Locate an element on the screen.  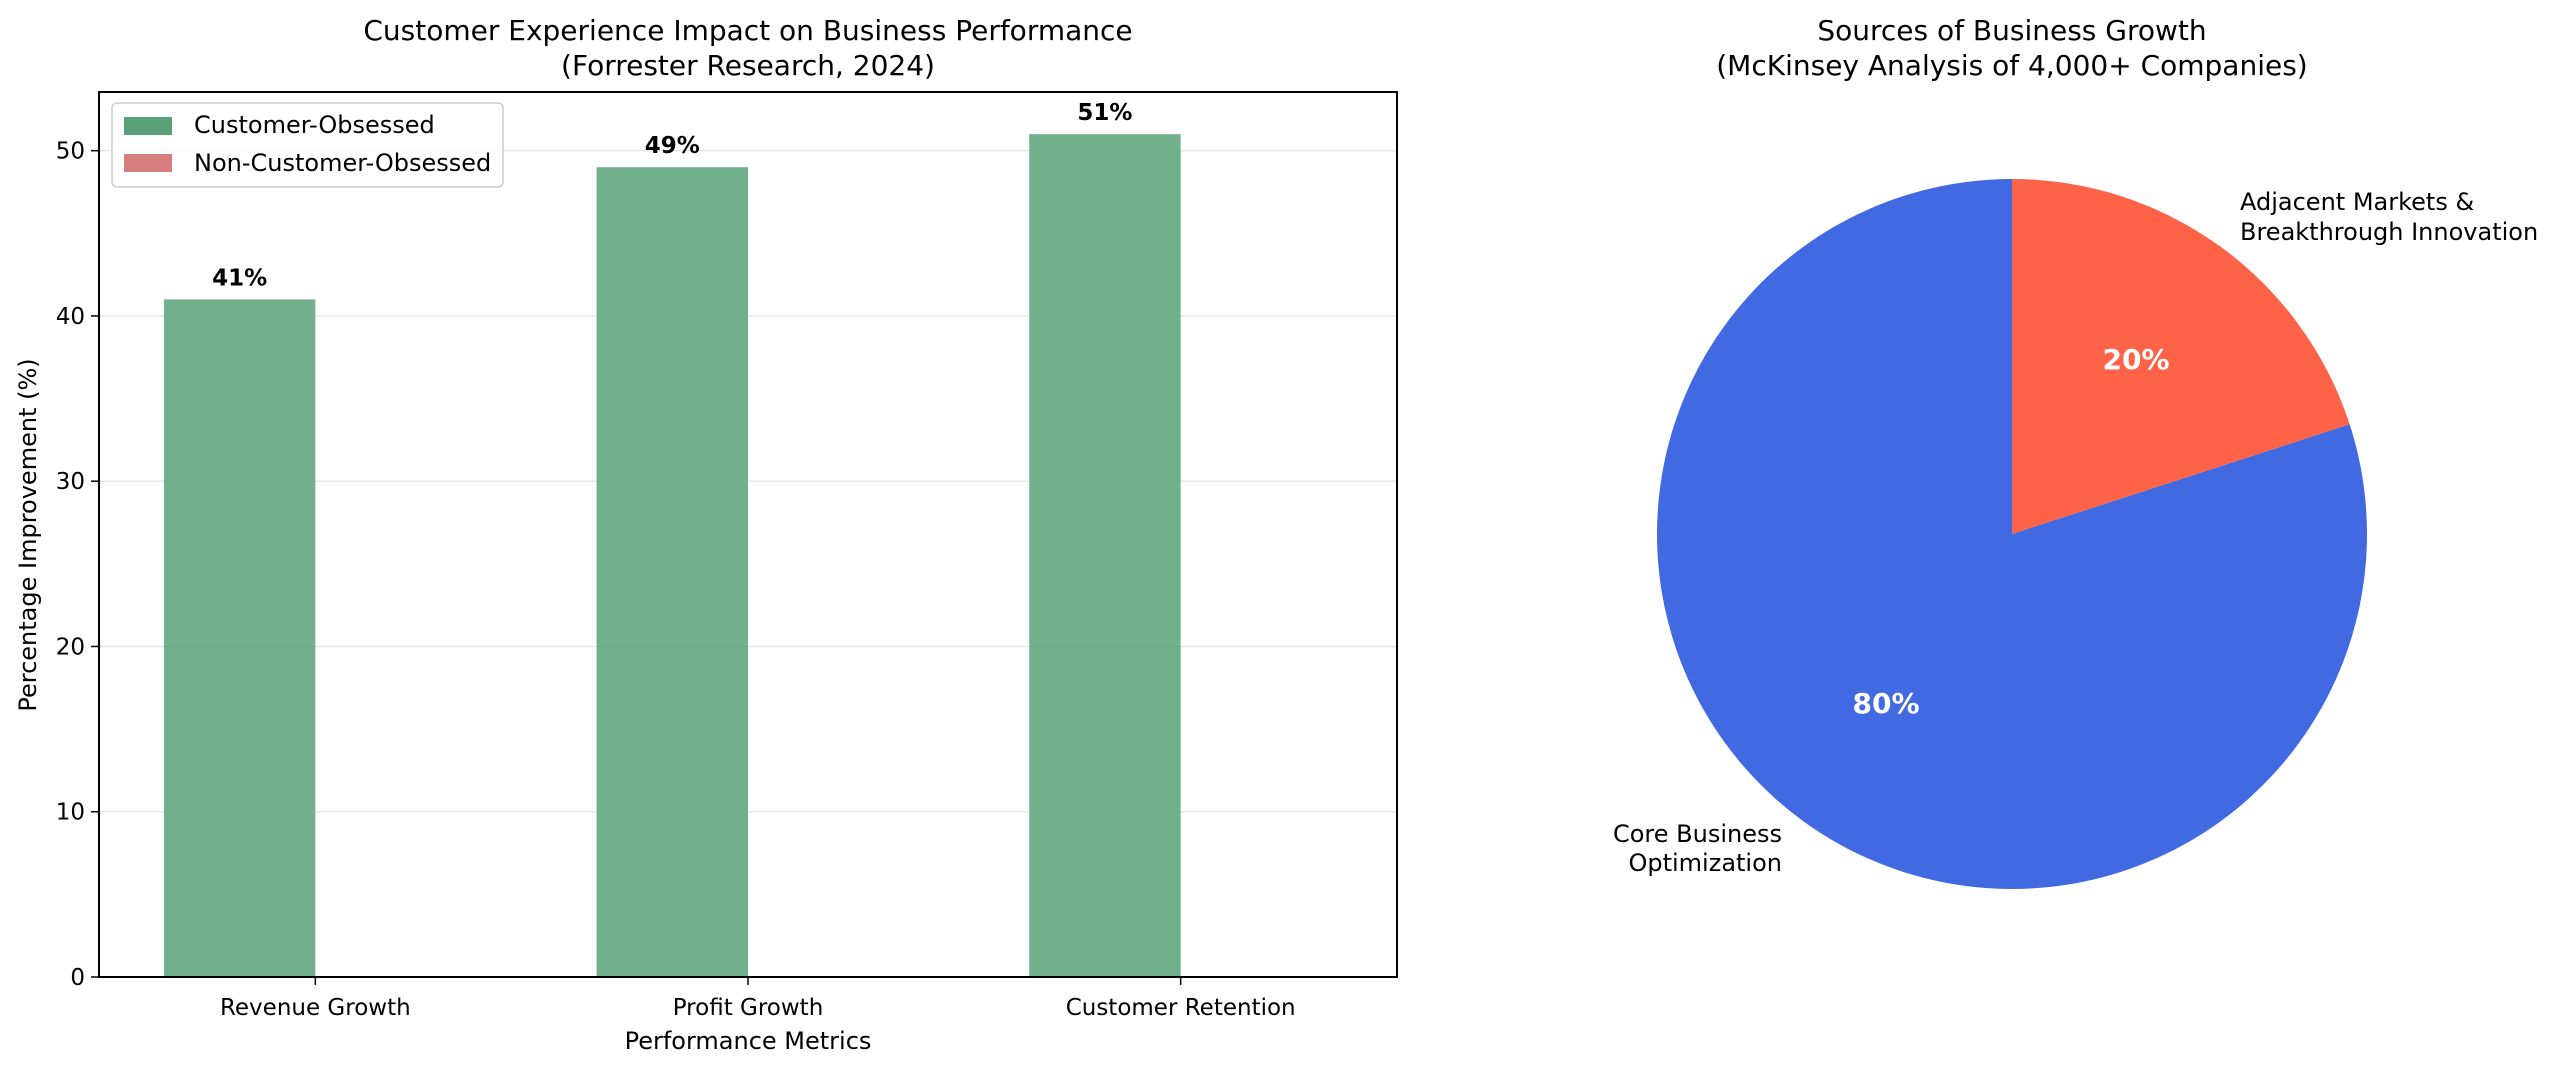
bar-x-tick-label: Revenue Growth is located at coordinates (315, 1008).